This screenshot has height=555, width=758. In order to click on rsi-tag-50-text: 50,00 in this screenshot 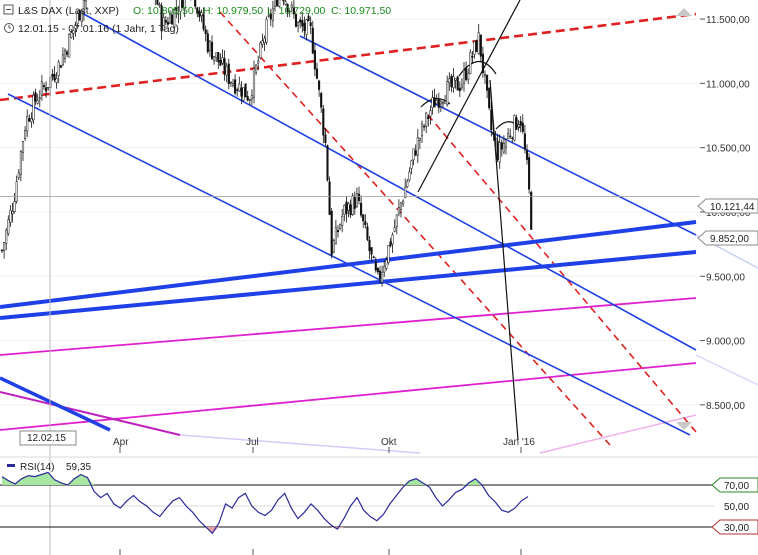, I will do `click(736, 507)`.